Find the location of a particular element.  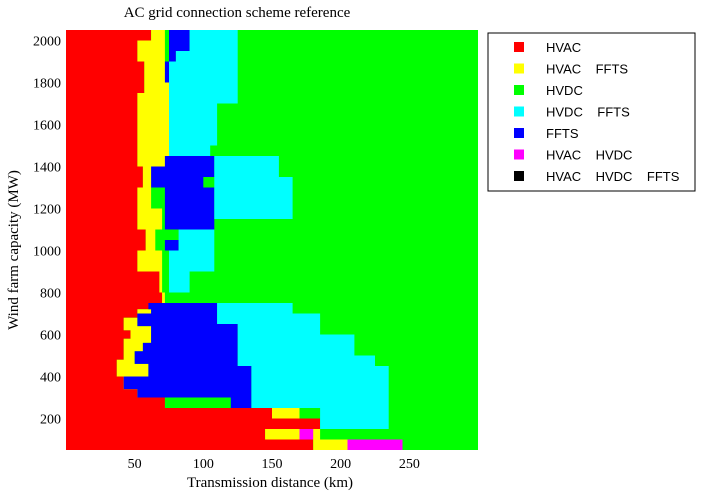

legend-label: HVAC HVDC is located at coordinates (589, 155).